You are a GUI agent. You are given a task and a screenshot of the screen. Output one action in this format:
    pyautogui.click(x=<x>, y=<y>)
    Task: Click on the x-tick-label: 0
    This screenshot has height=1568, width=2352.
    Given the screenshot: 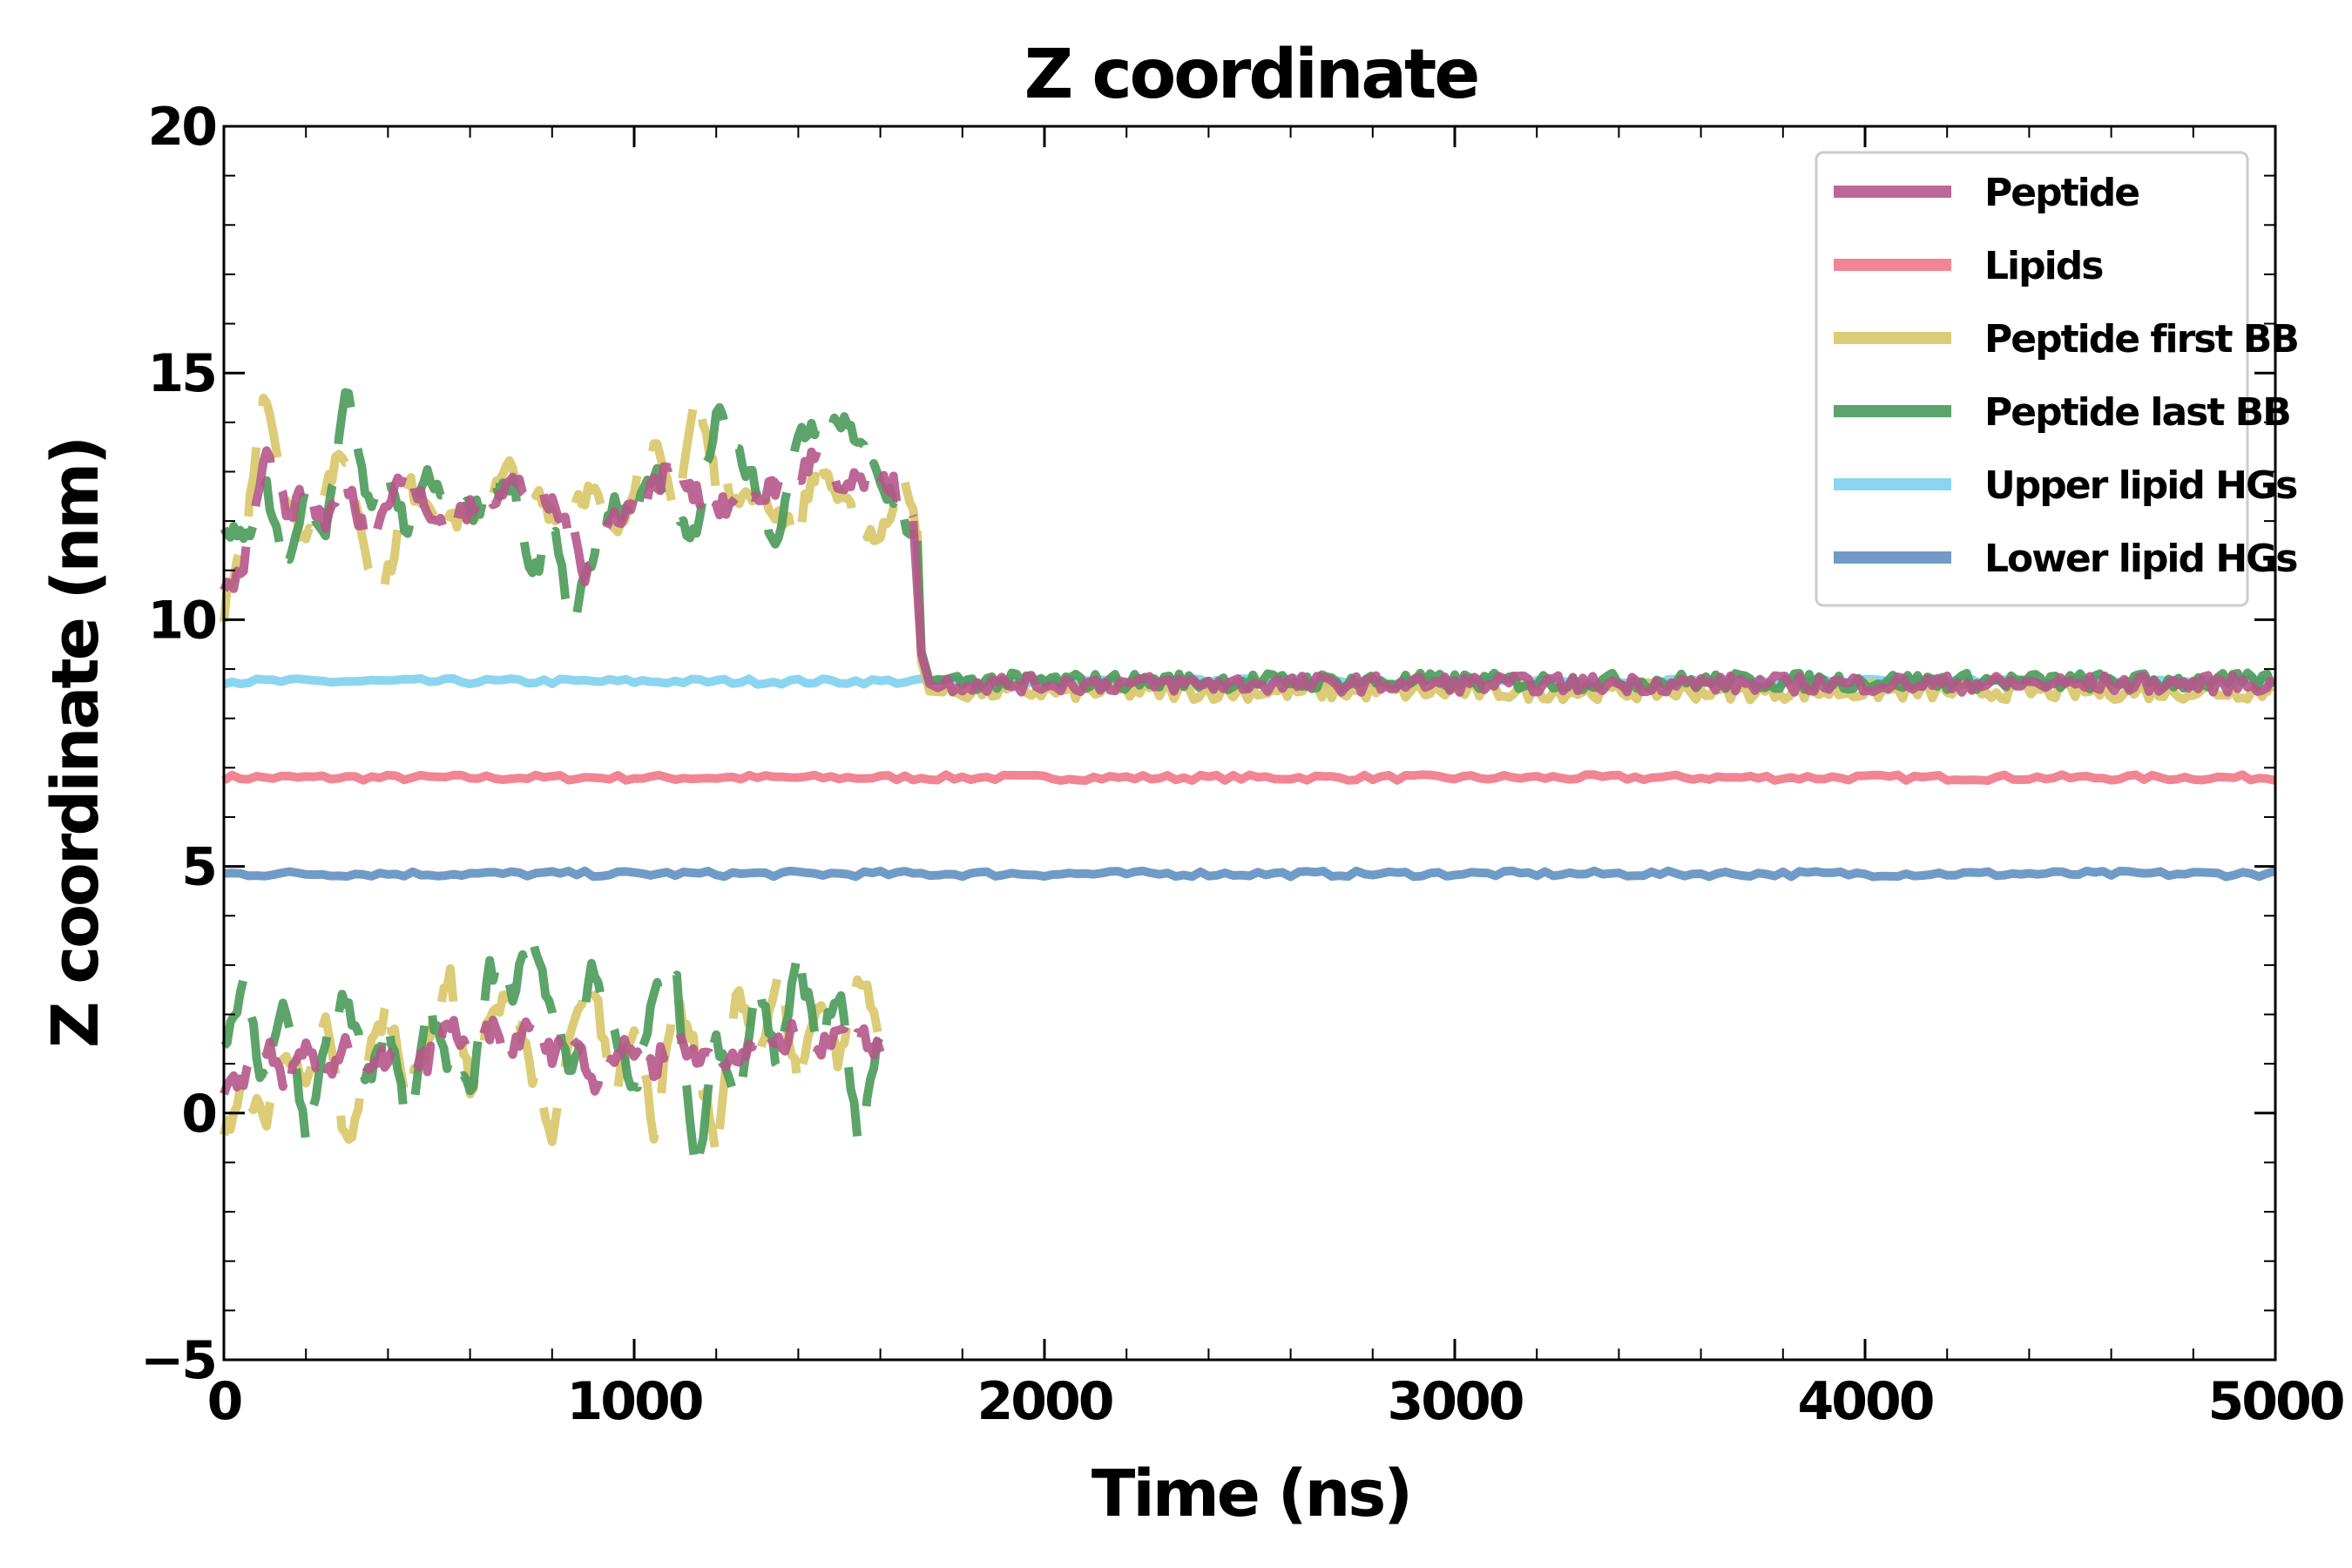 What is the action you would take?
    pyautogui.click(x=224, y=1401)
    